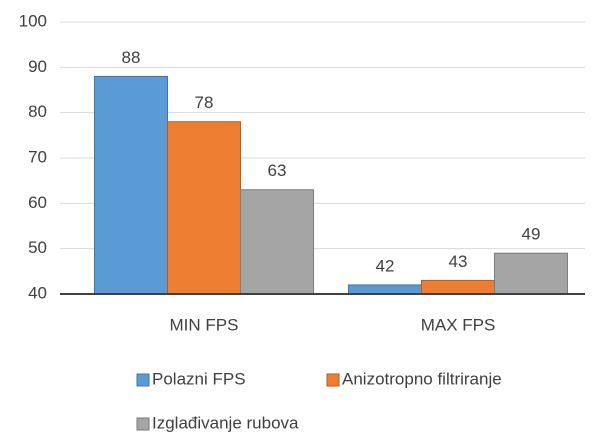 The width and height of the screenshot is (594, 435). What do you see at coordinates (204, 102) in the screenshot?
I see `data-label: 78` at bounding box center [204, 102].